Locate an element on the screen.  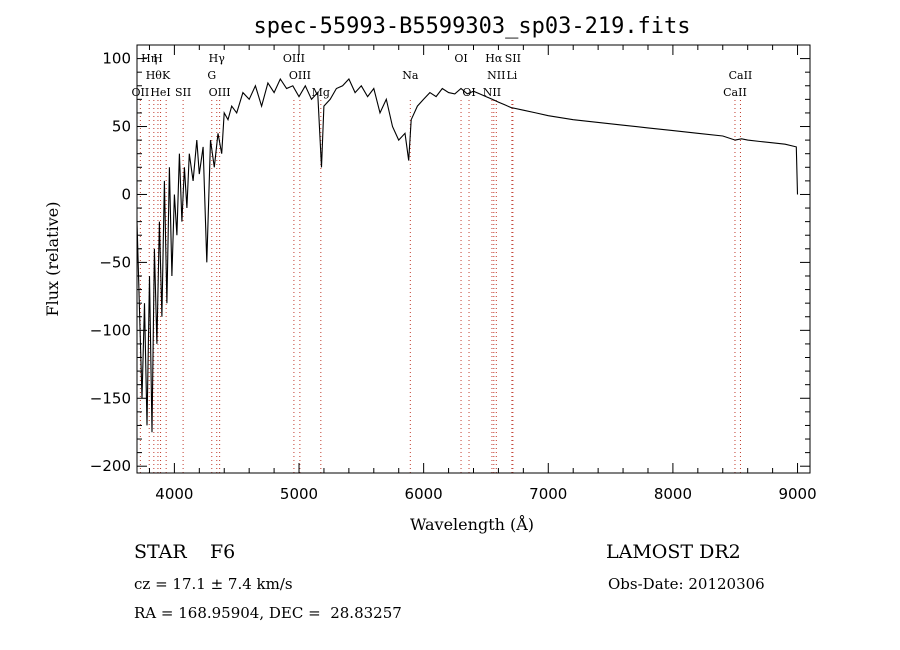
line-marker-label: H is located at coordinates (158, 58).